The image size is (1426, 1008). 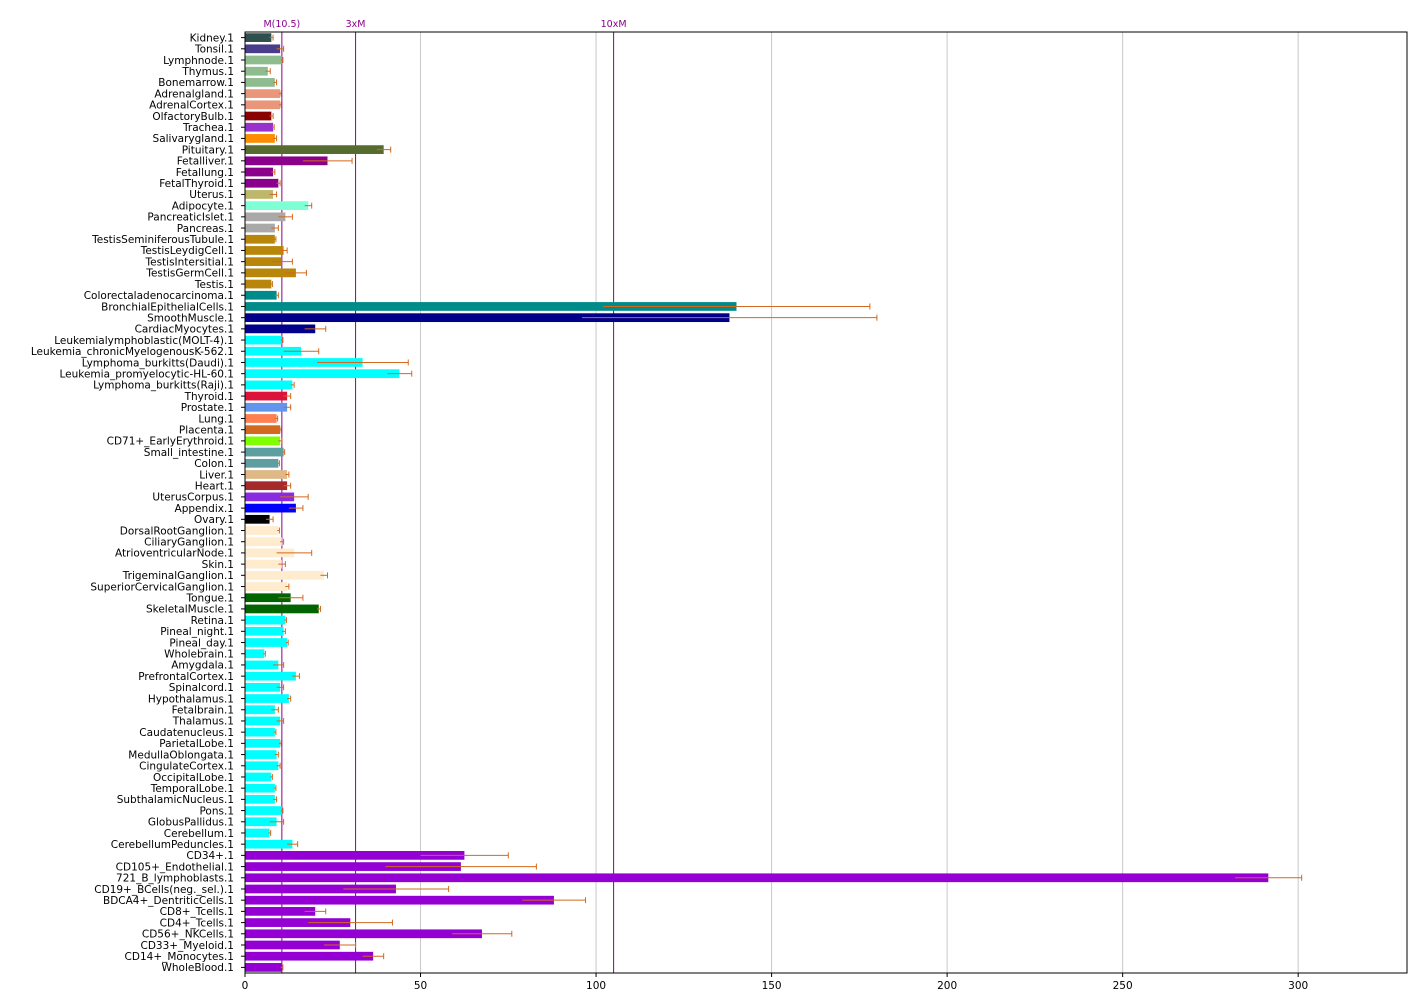 I want to click on category-label: TemporalLobe.1, so click(x=192, y=789).